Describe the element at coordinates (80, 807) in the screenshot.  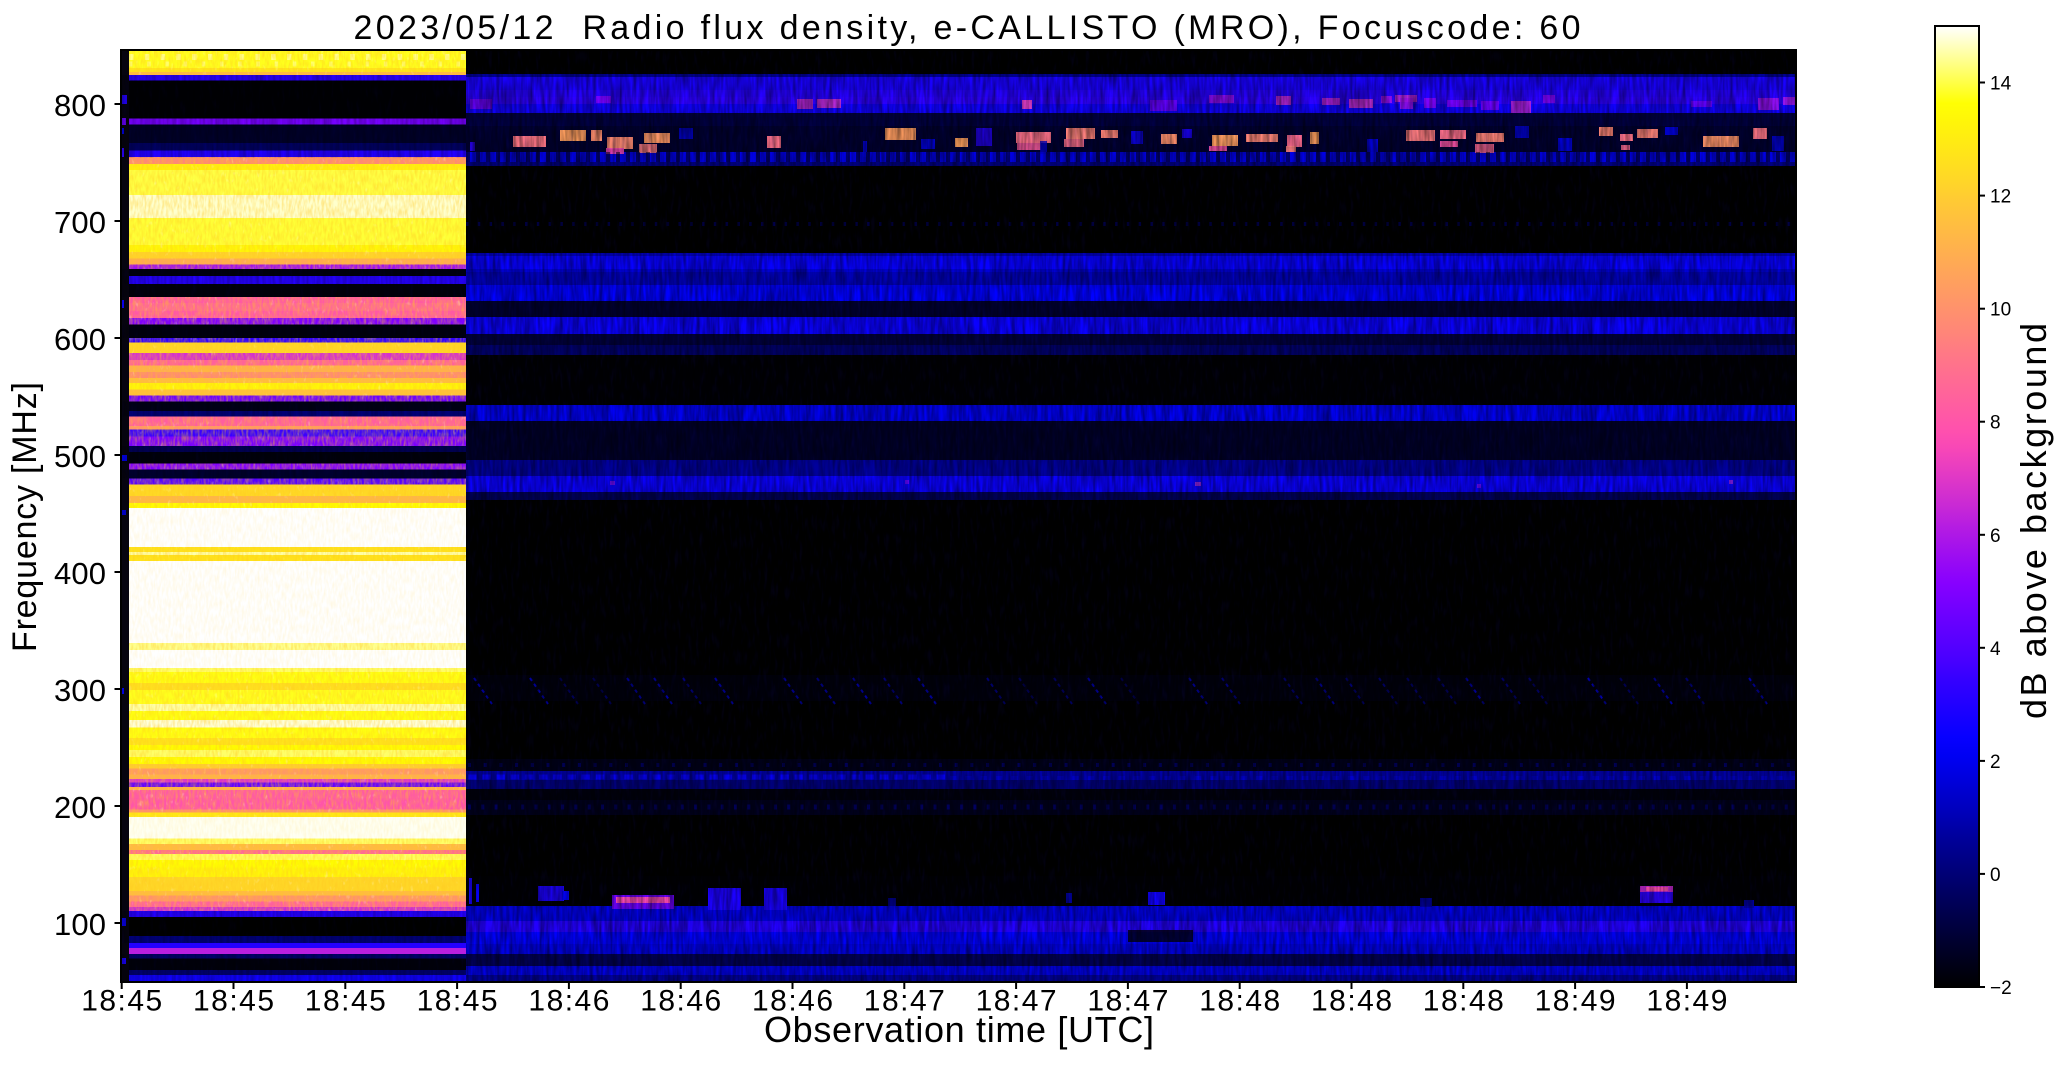
I see `svg-text: 200` at that location.